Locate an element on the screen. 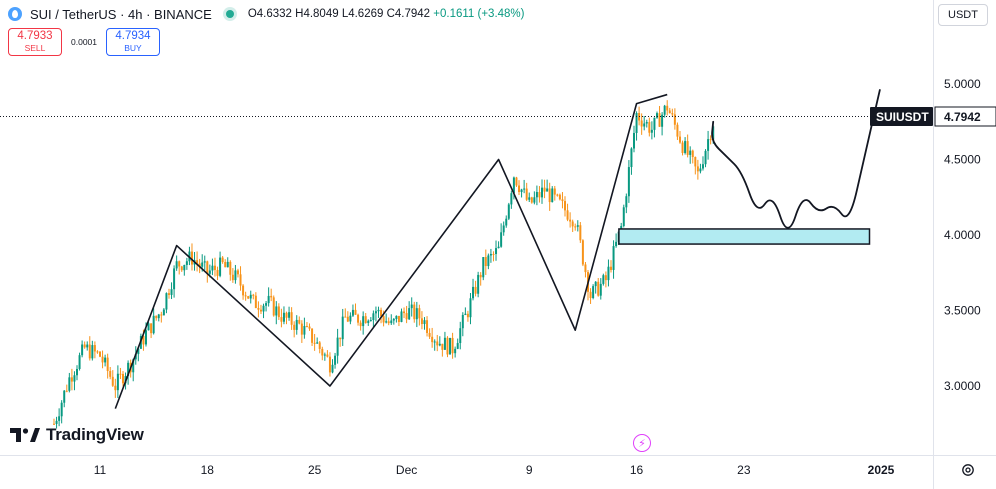 This screenshot has width=996, height=489. sell-price: 4.7933 is located at coordinates (35, 36).